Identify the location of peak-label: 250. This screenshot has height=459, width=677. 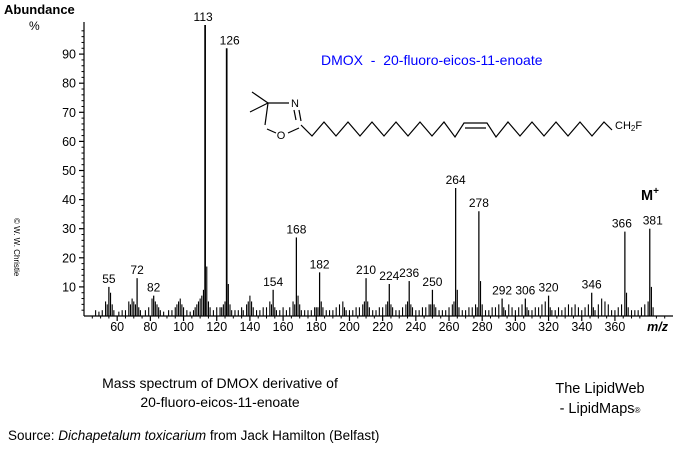
(432, 282).